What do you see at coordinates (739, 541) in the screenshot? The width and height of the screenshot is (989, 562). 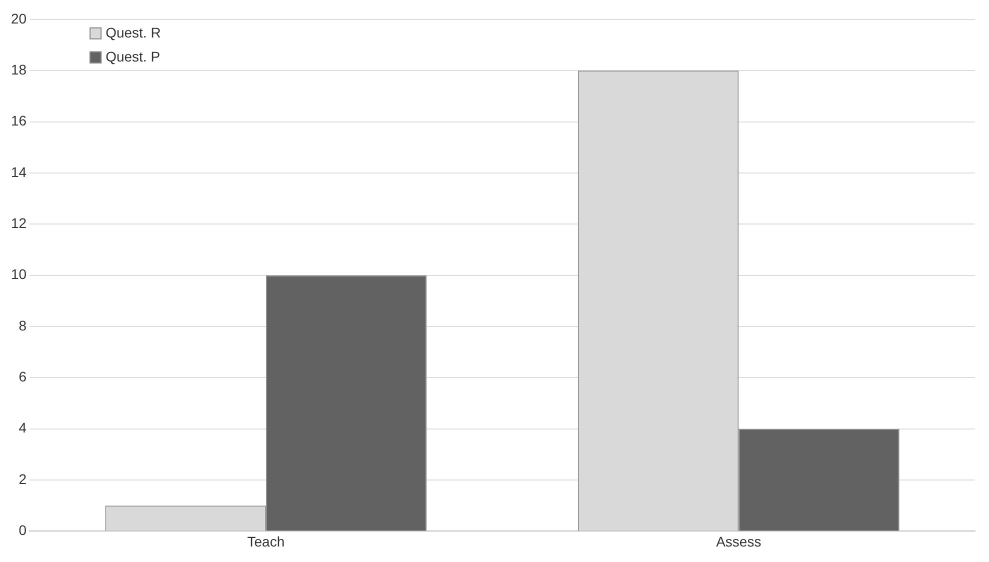 I see `x-tick-label: Assess` at bounding box center [739, 541].